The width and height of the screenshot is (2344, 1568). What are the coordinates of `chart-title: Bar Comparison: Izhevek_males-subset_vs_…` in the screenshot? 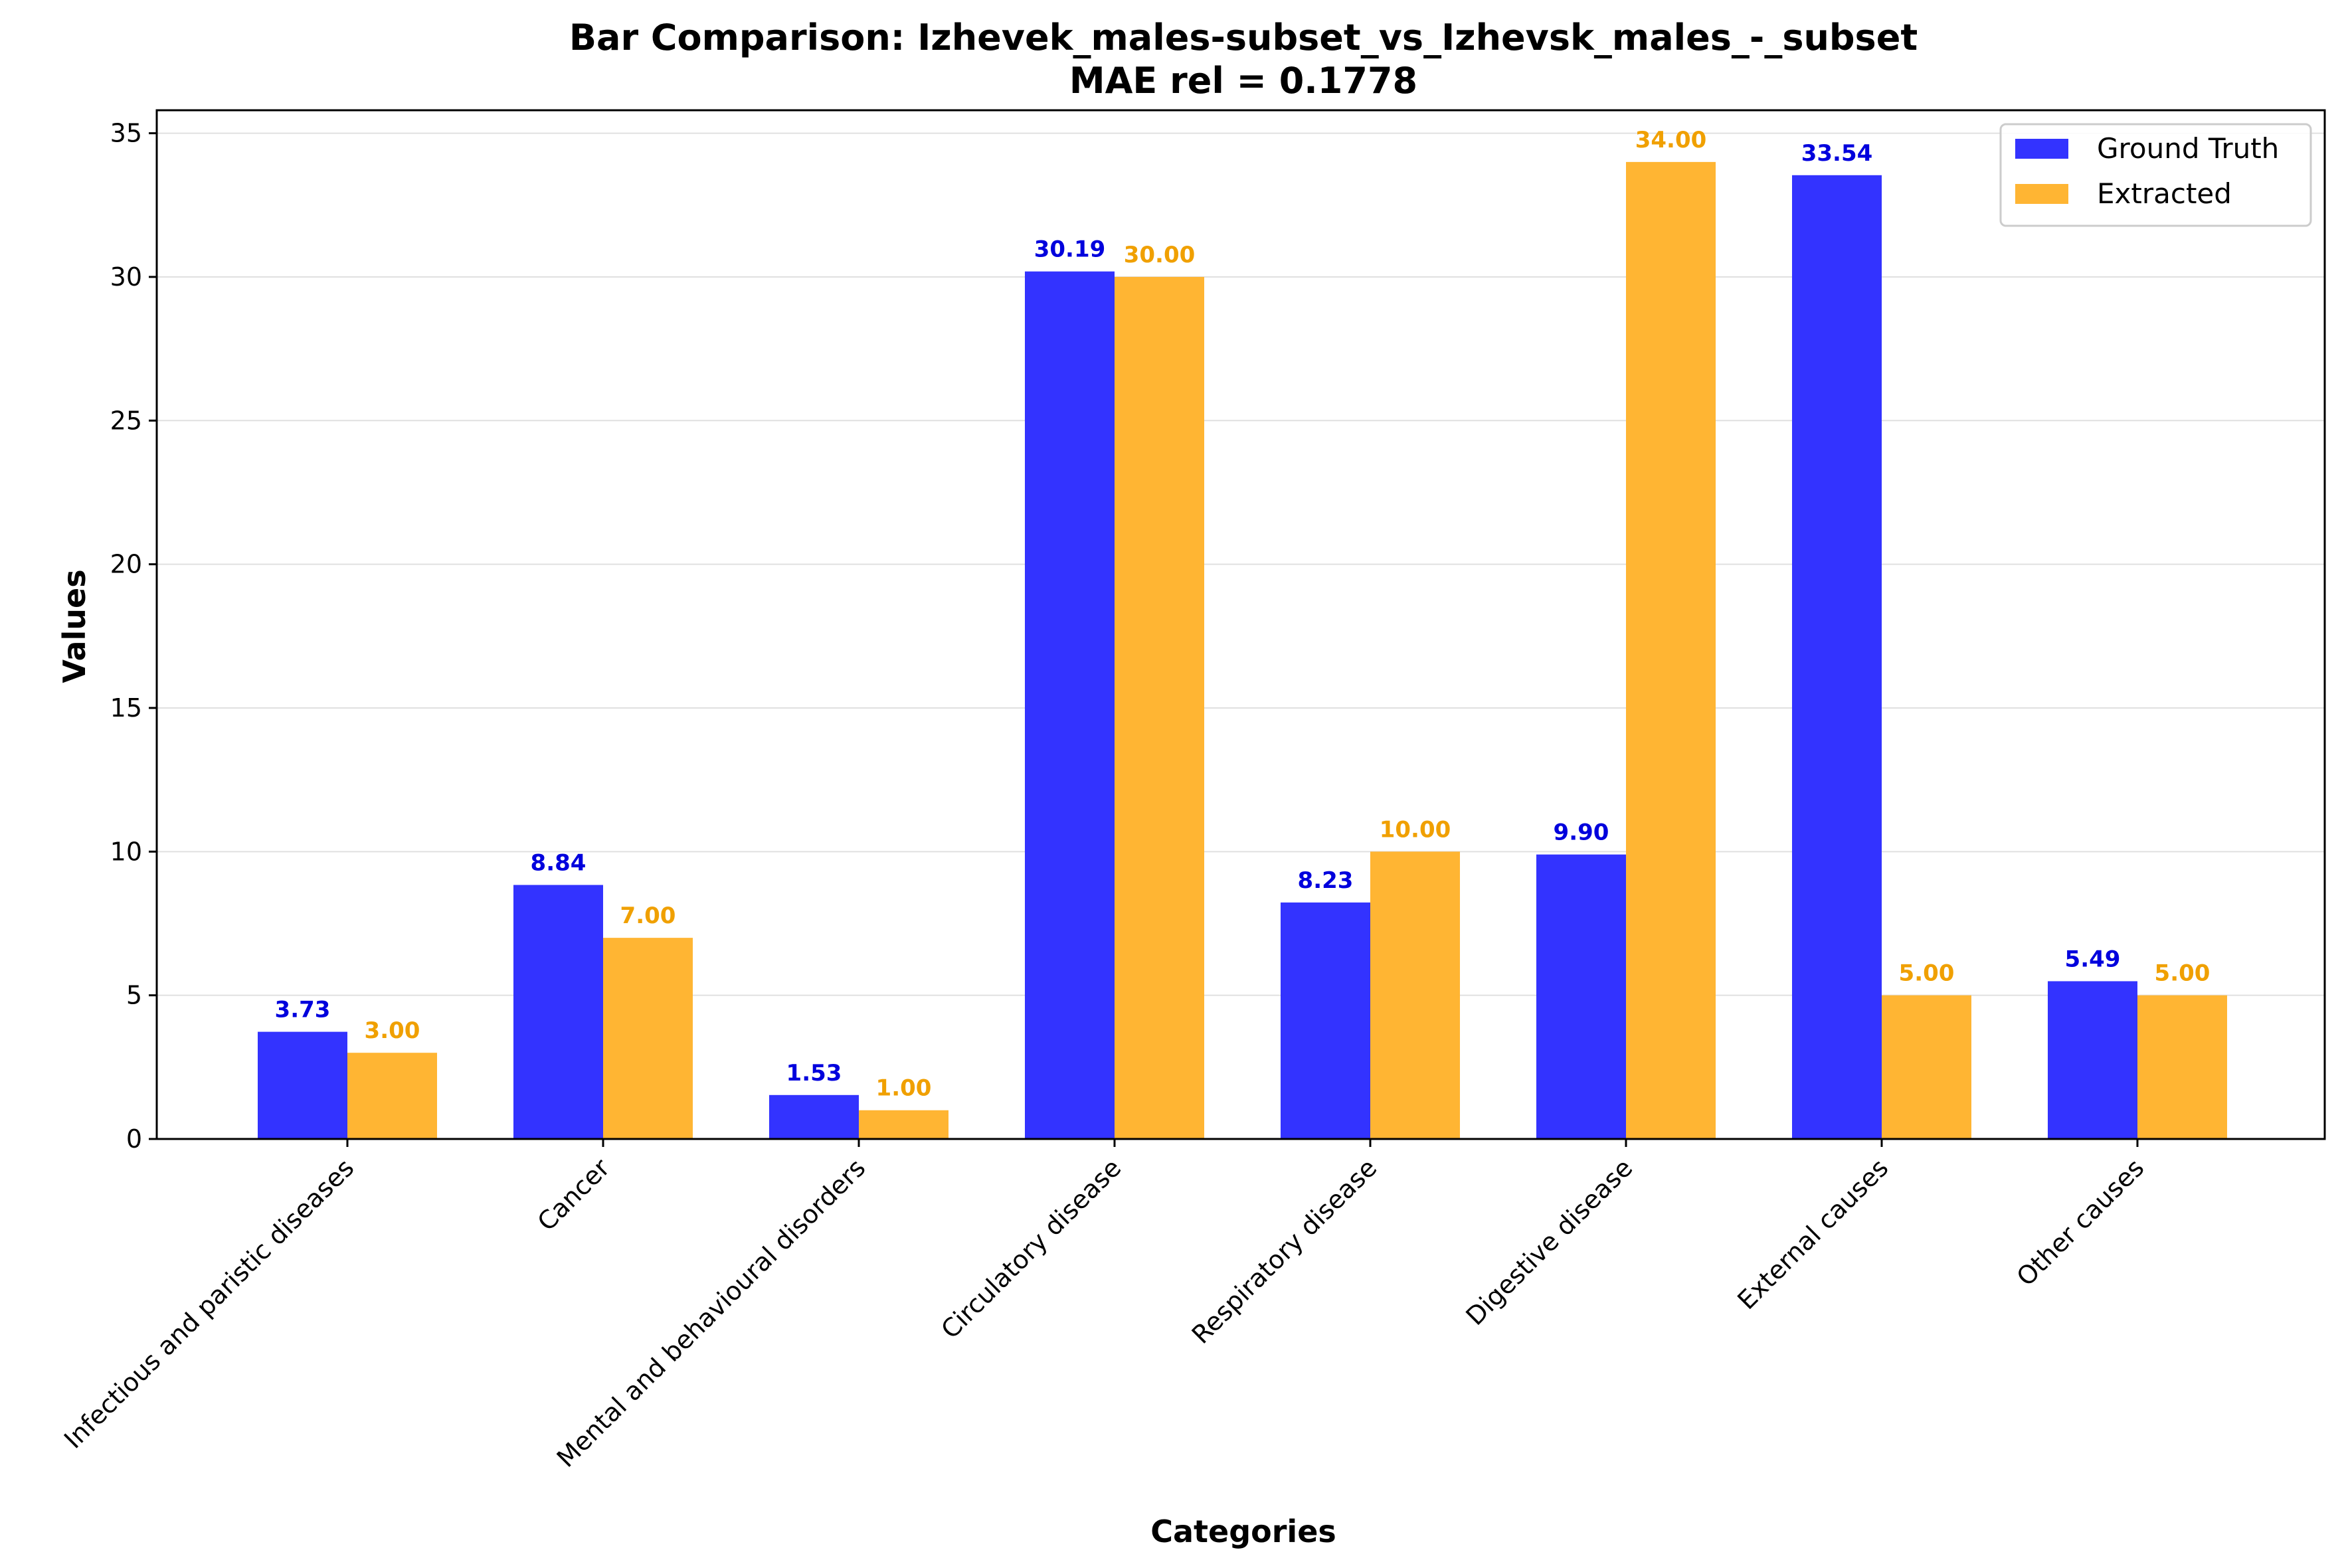 It's located at (1243, 37).